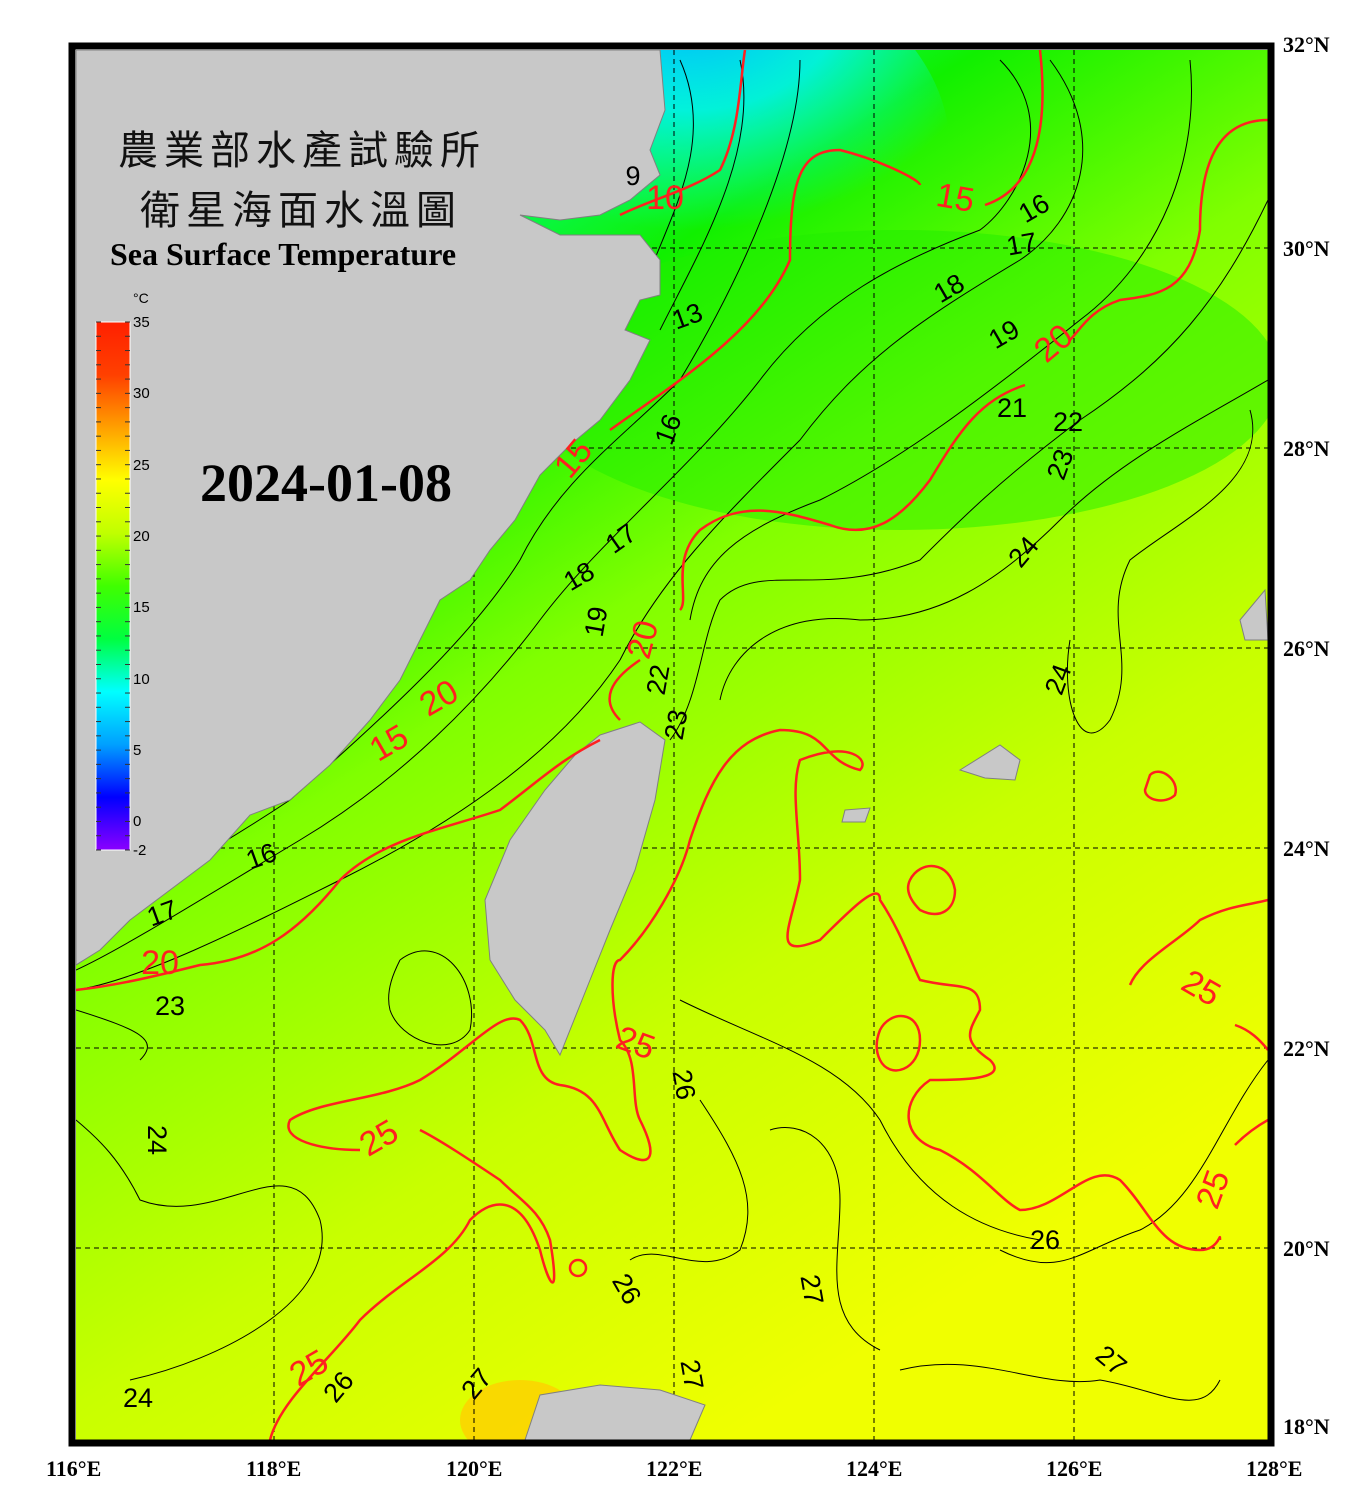  What do you see at coordinates (474, 1468) in the screenshot?
I see `longitude-label: 120°E` at bounding box center [474, 1468].